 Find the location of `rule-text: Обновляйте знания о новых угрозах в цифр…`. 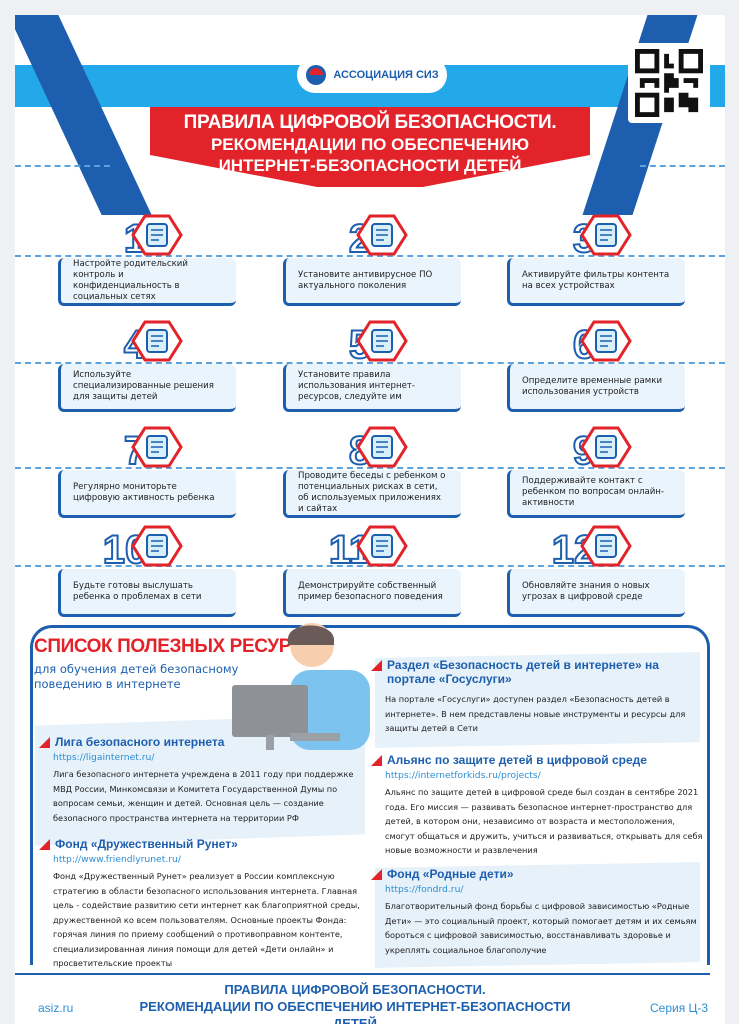

rule-text: Обновляйте знания о новых угрозах в цифр… is located at coordinates (586, 591).